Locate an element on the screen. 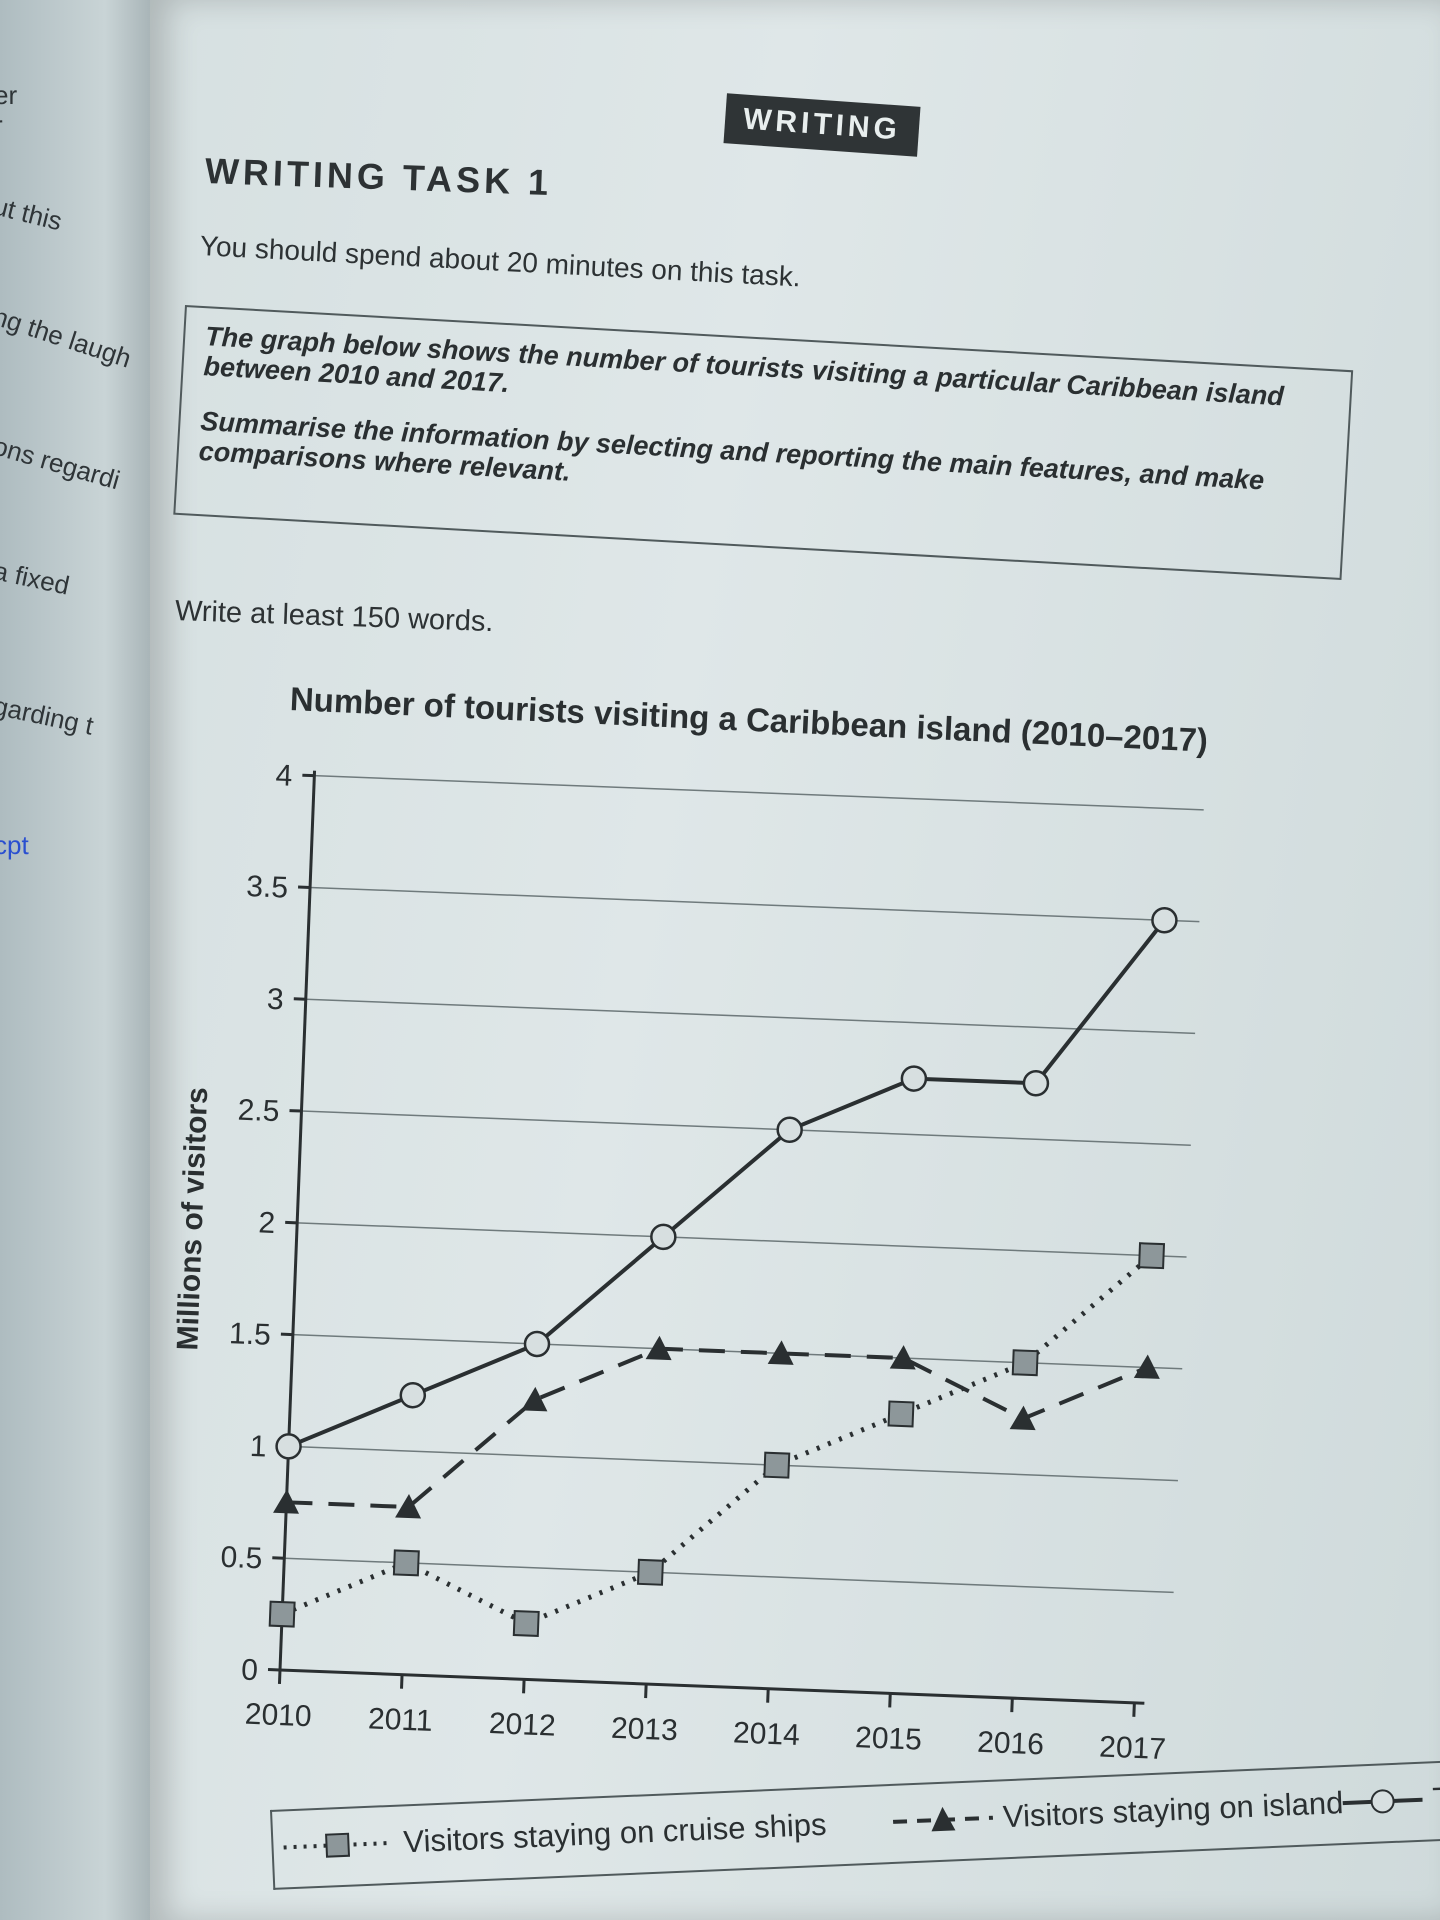 This screenshot has width=1440, height=1920. x-tick-label: 2012 is located at coordinates (522, 1725).